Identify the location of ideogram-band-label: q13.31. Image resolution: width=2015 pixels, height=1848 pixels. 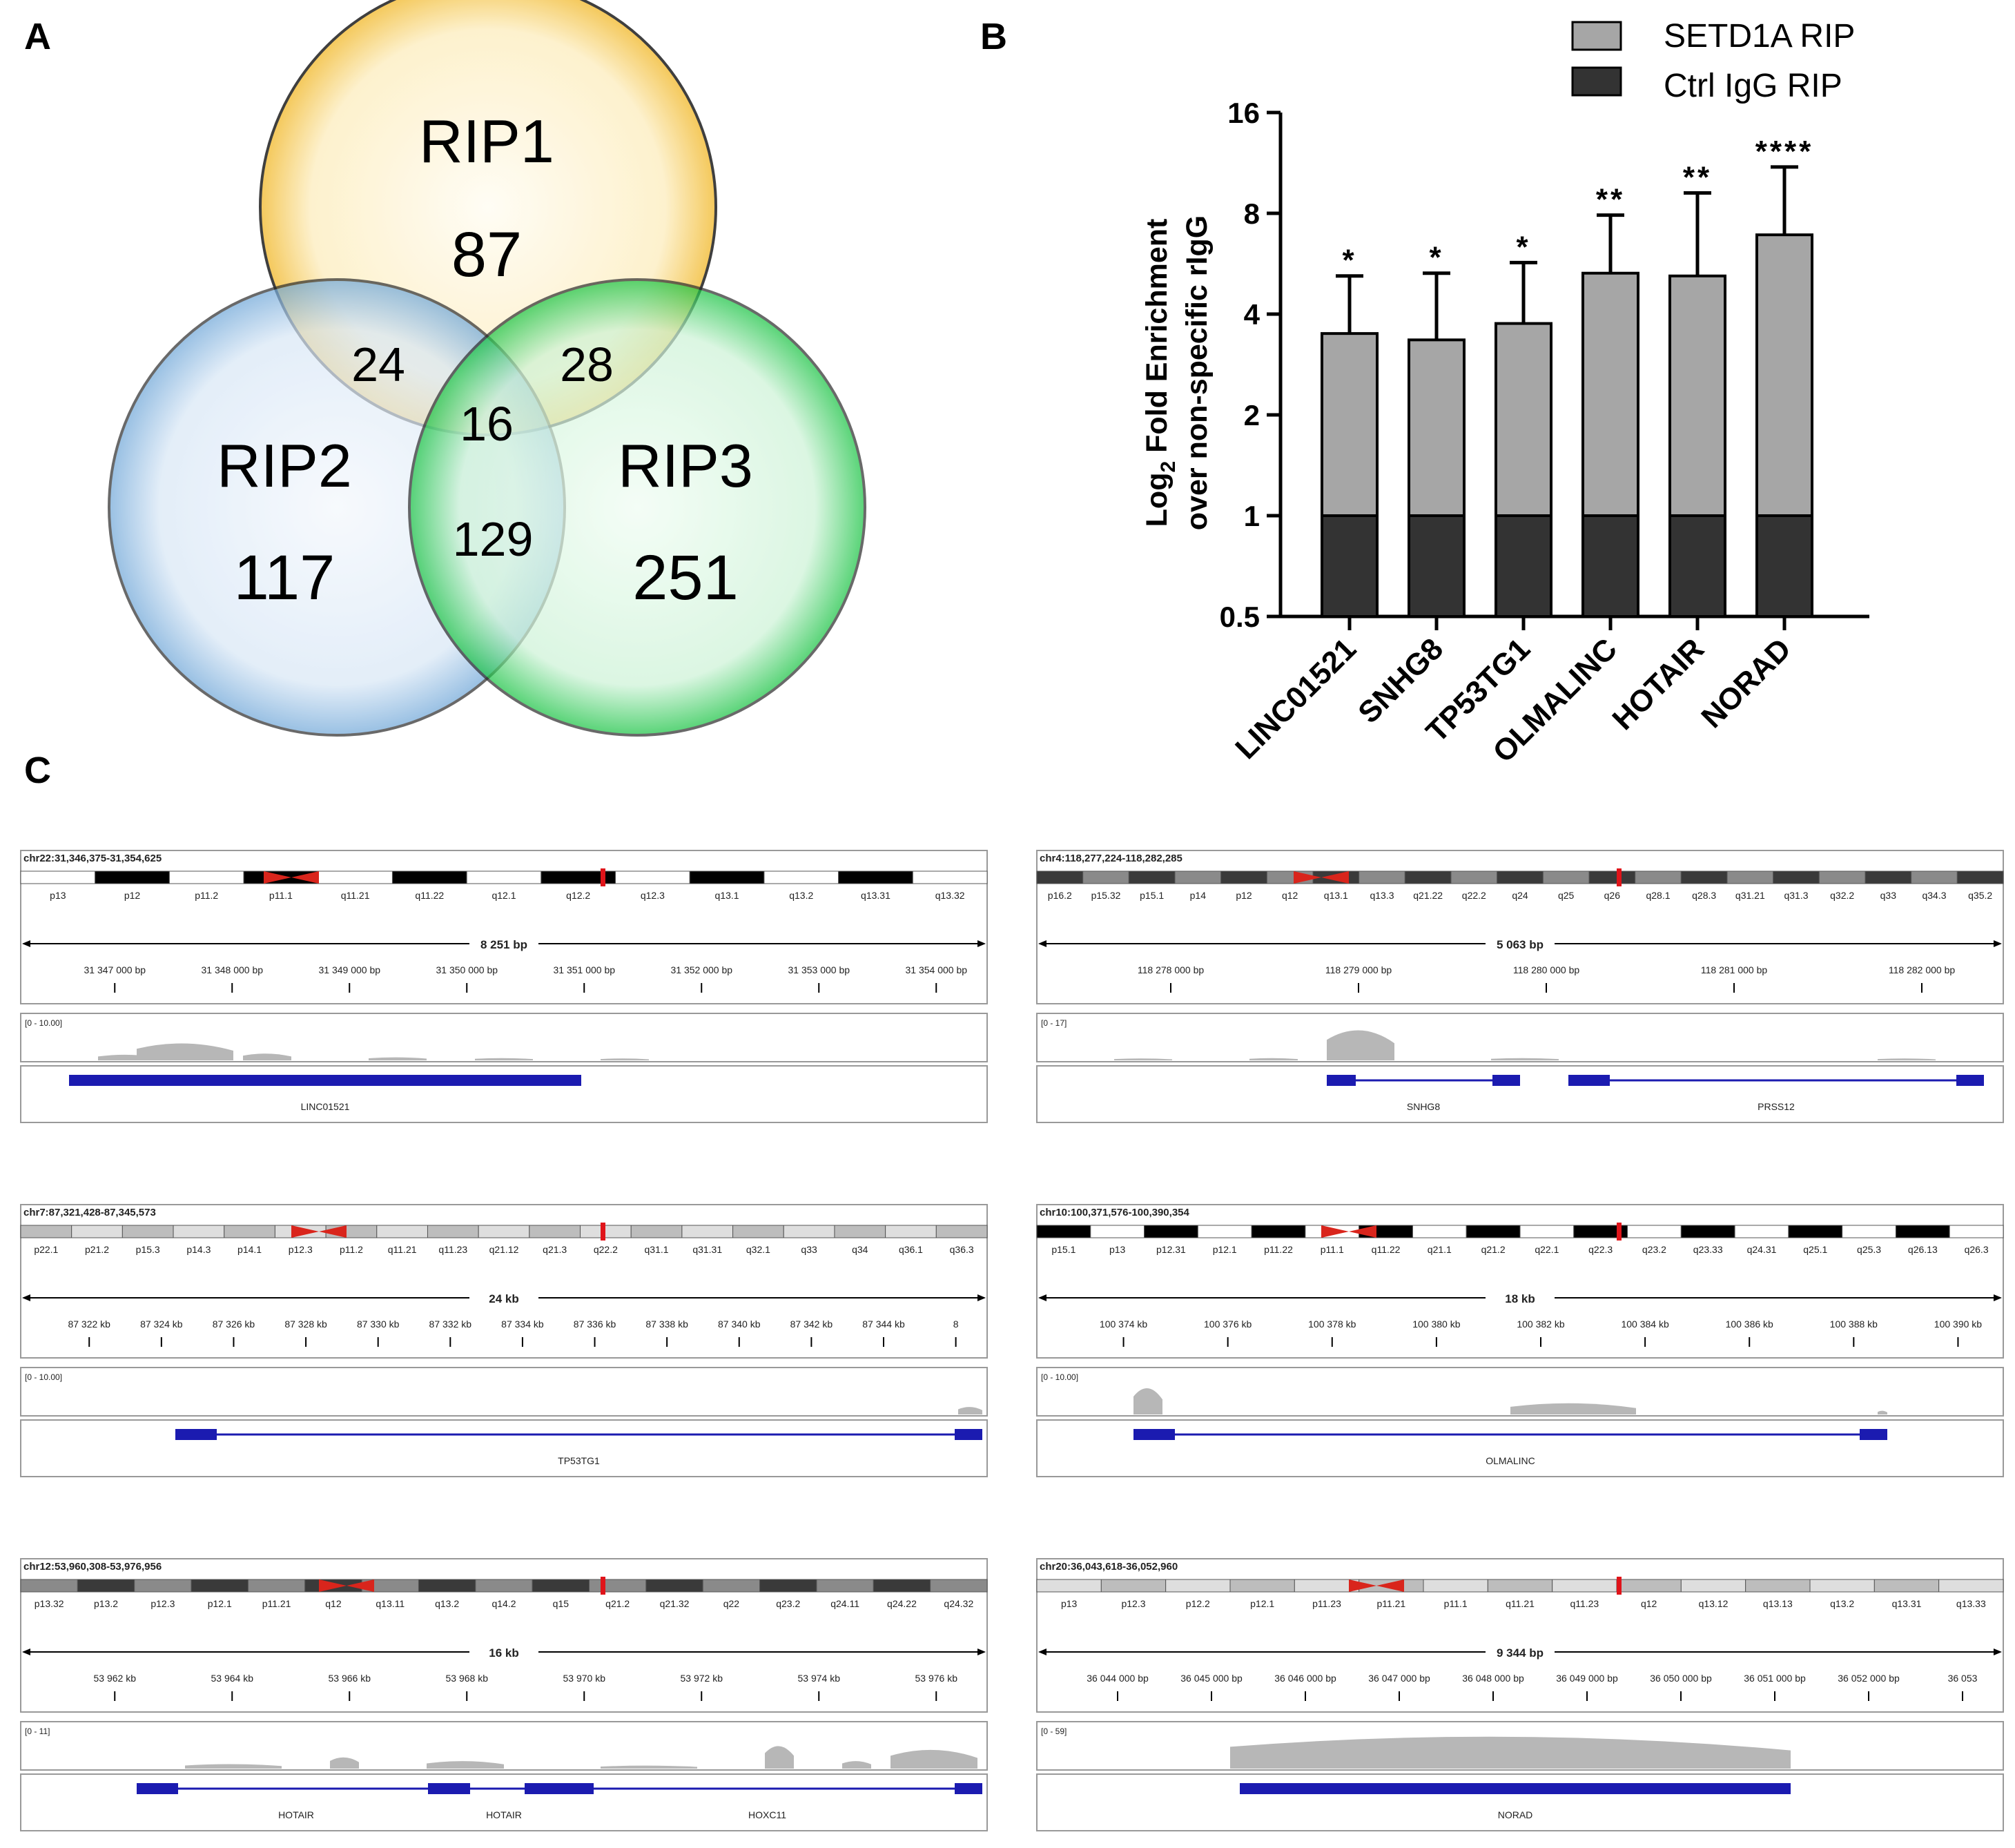
(1907, 1604).